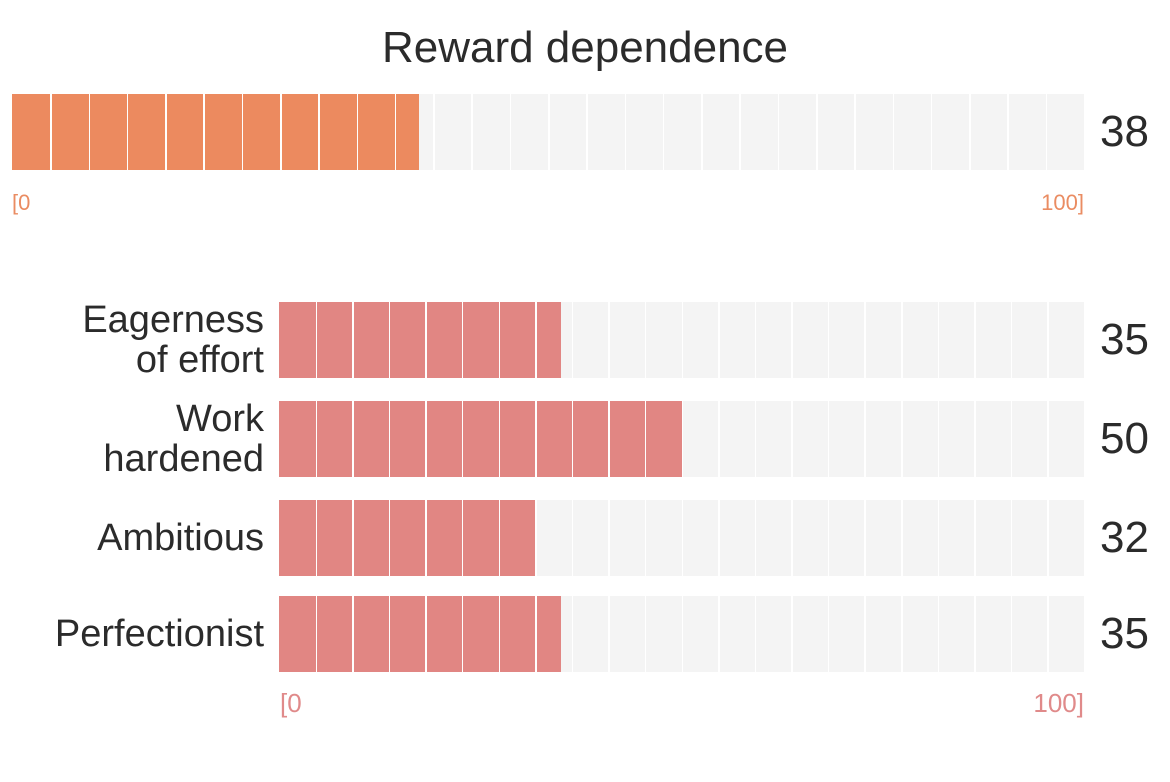  What do you see at coordinates (1062, 202) in the screenshot?
I see `main-range-max-label: 100]` at bounding box center [1062, 202].